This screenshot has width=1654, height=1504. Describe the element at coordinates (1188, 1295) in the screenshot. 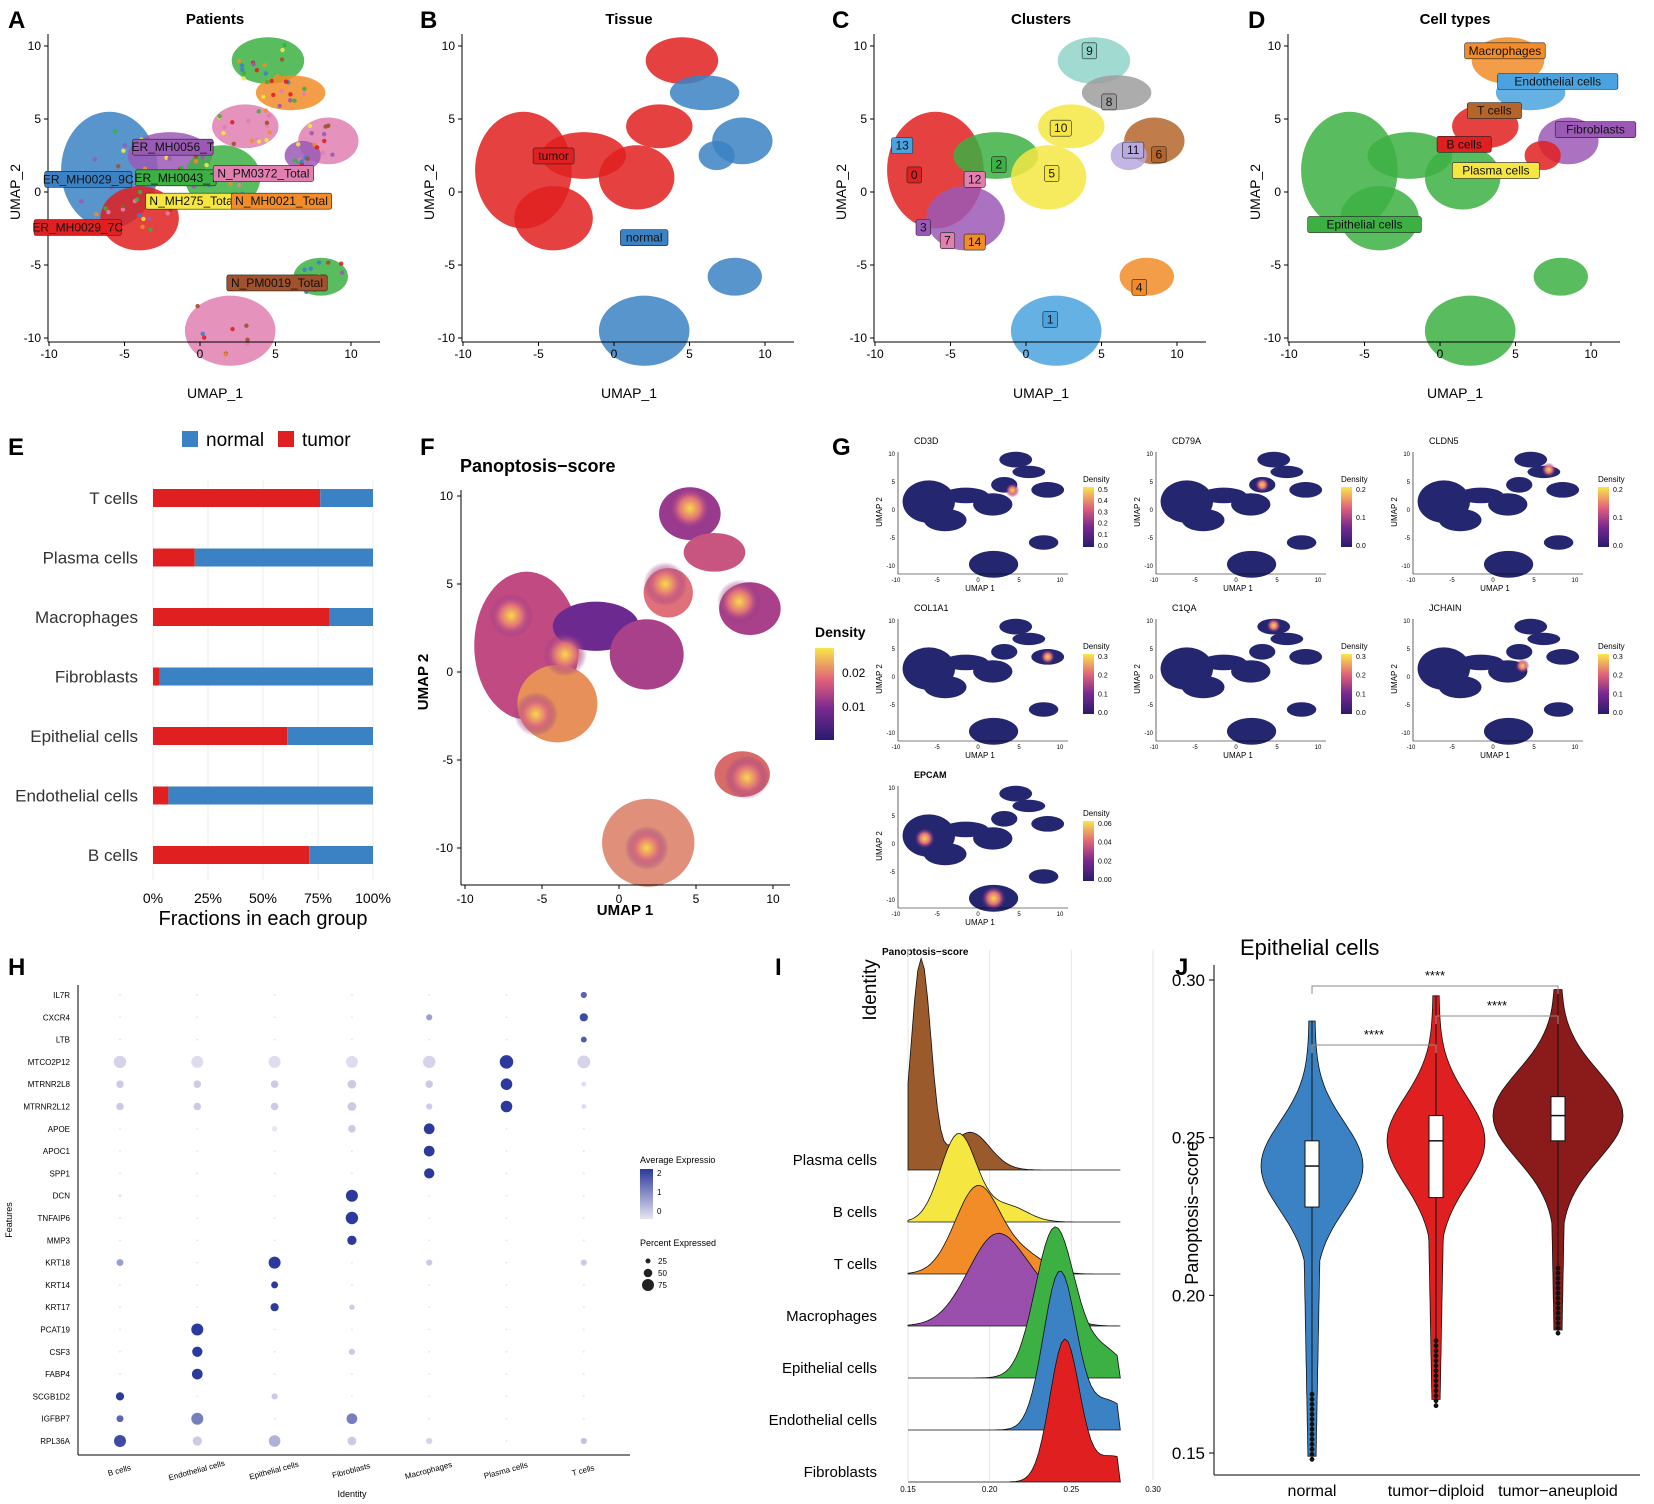

I see `y-tick-label: 0.20` at that location.